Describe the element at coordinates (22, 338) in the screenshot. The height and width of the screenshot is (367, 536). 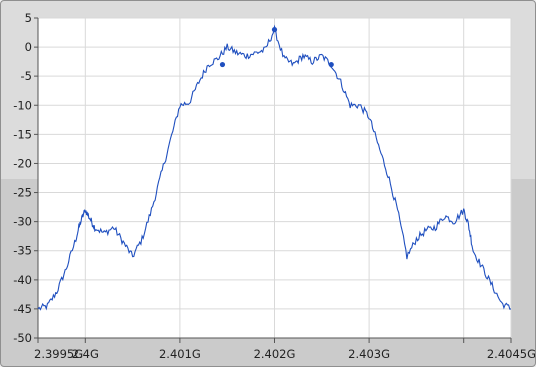
I see `y-tick-label: -50` at that location.